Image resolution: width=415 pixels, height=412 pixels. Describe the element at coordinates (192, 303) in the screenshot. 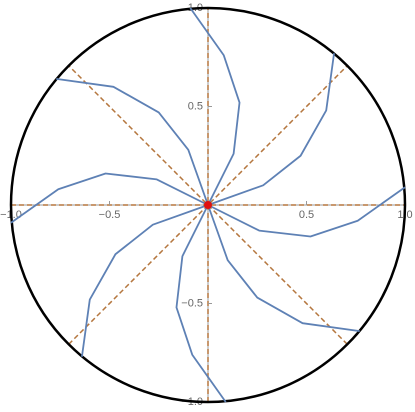

I see `y-tick-label: −0.5` at that location.